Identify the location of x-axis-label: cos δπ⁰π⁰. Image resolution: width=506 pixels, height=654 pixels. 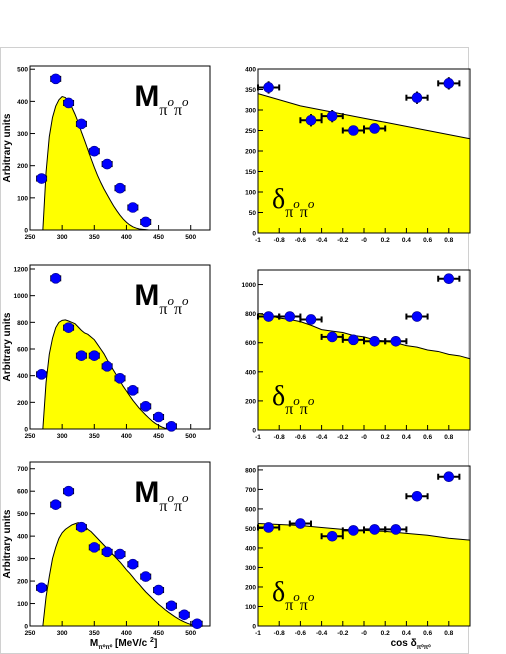
(411, 644).